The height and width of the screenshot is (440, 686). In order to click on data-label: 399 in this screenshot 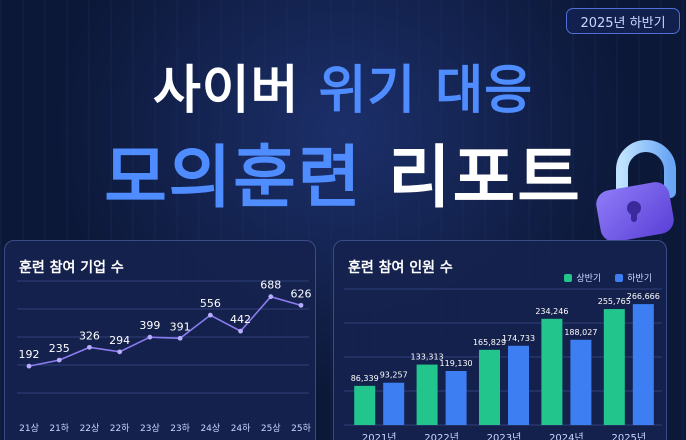, I will do `click(149, 325)`.